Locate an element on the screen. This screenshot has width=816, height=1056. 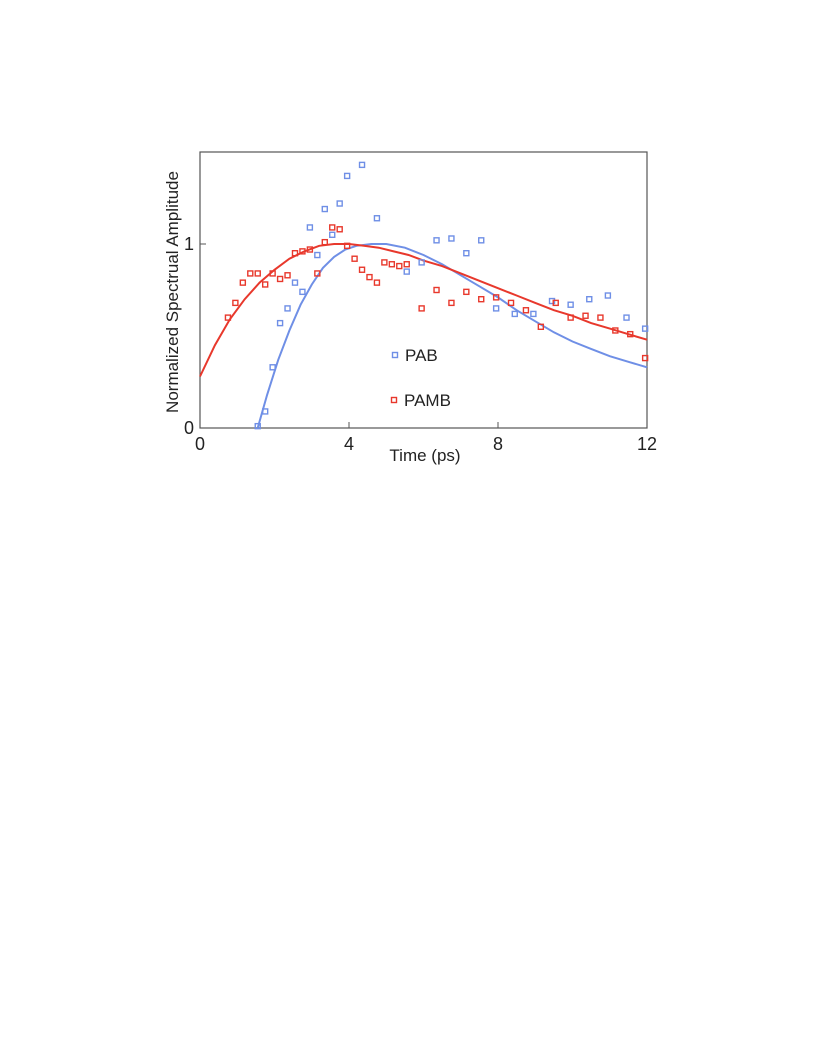
x-tick-label: 8 is located at coordinates (498, 444).